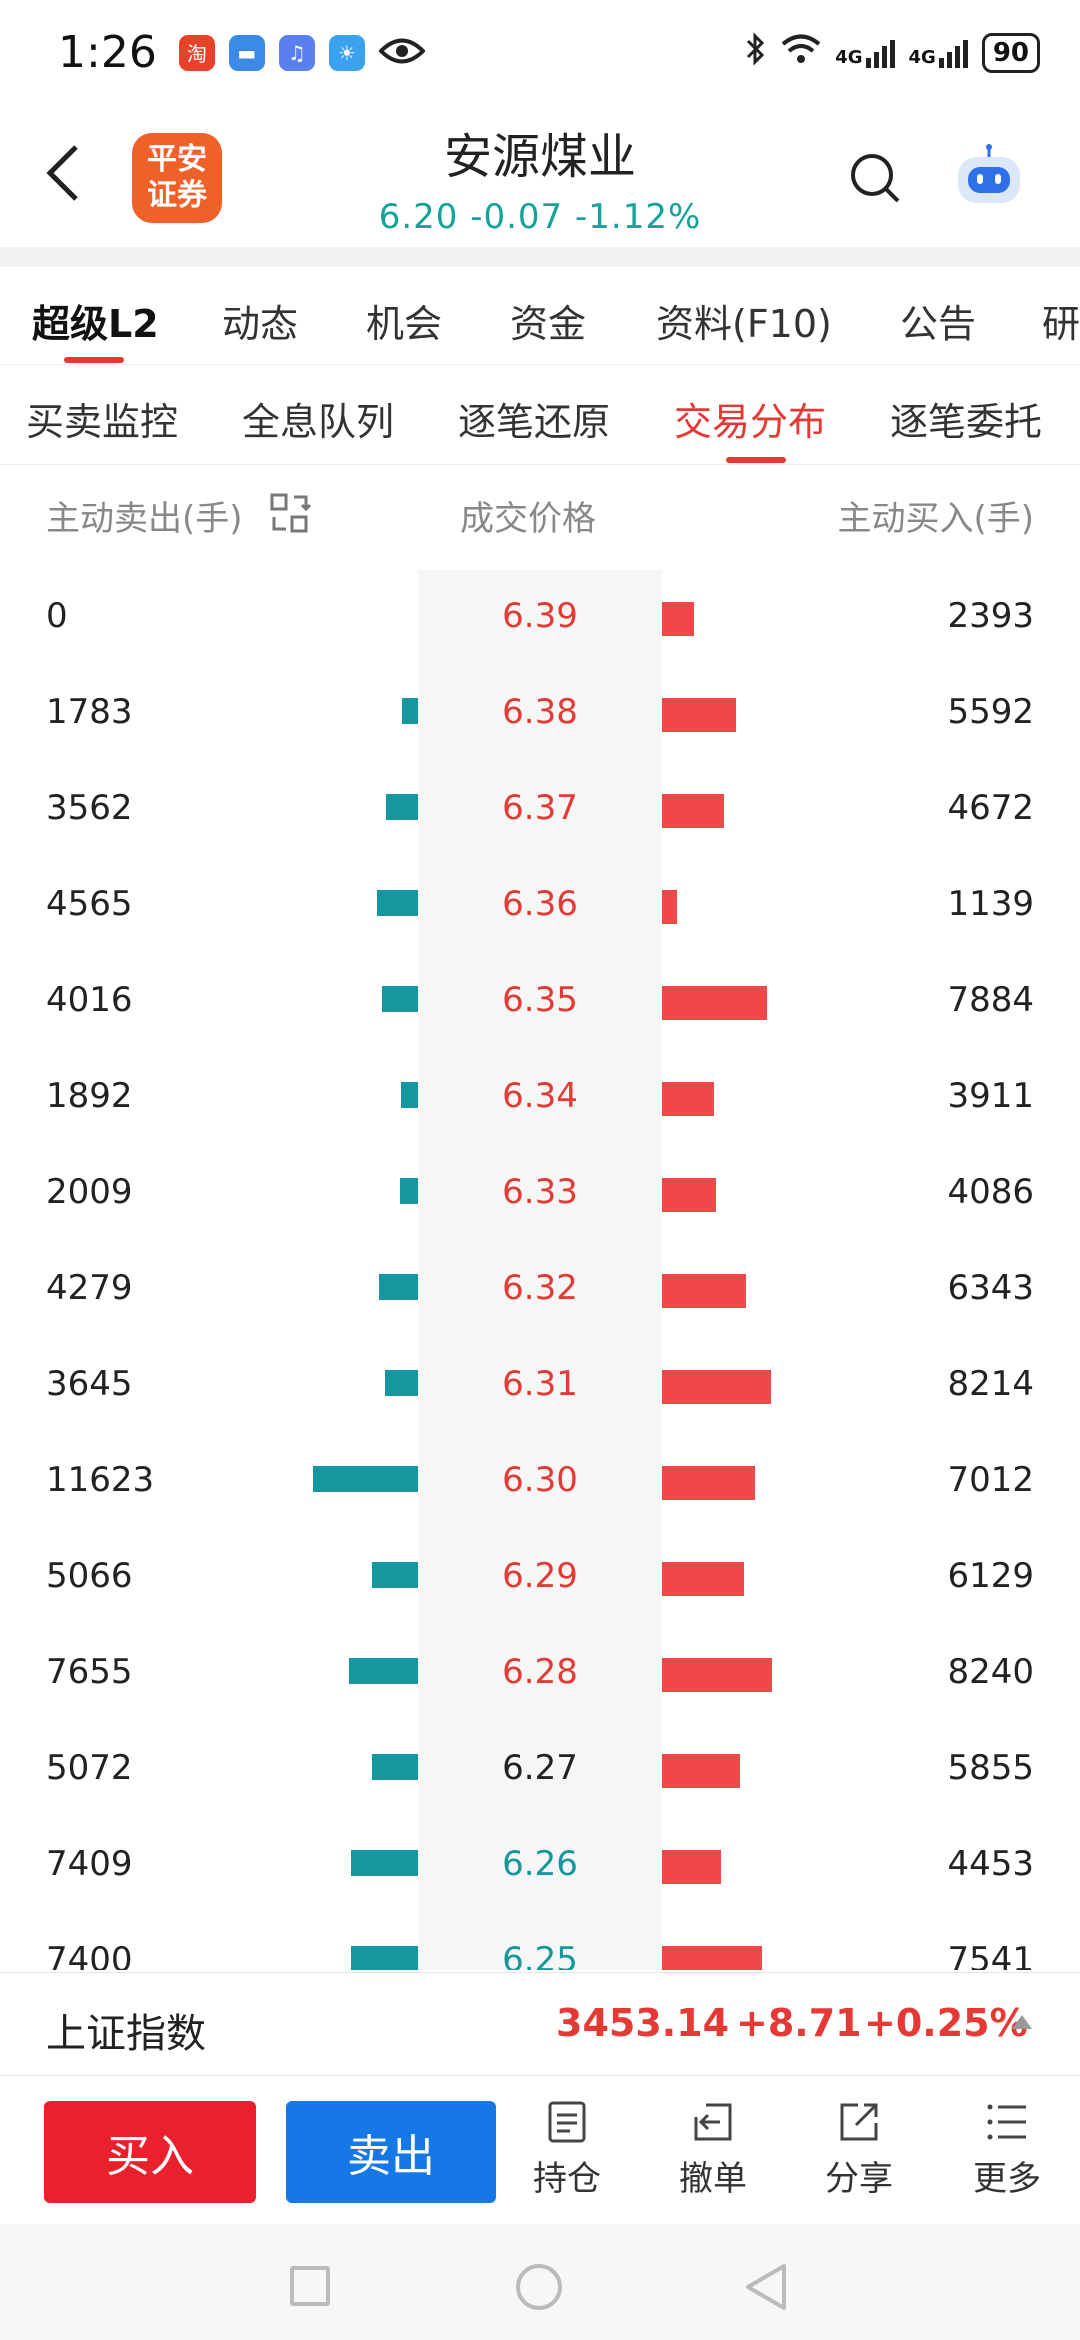 Image resolution: width=1080 pixels, height=2340 pixels. I want to click on main-tab-indicator, so click(94, 360).